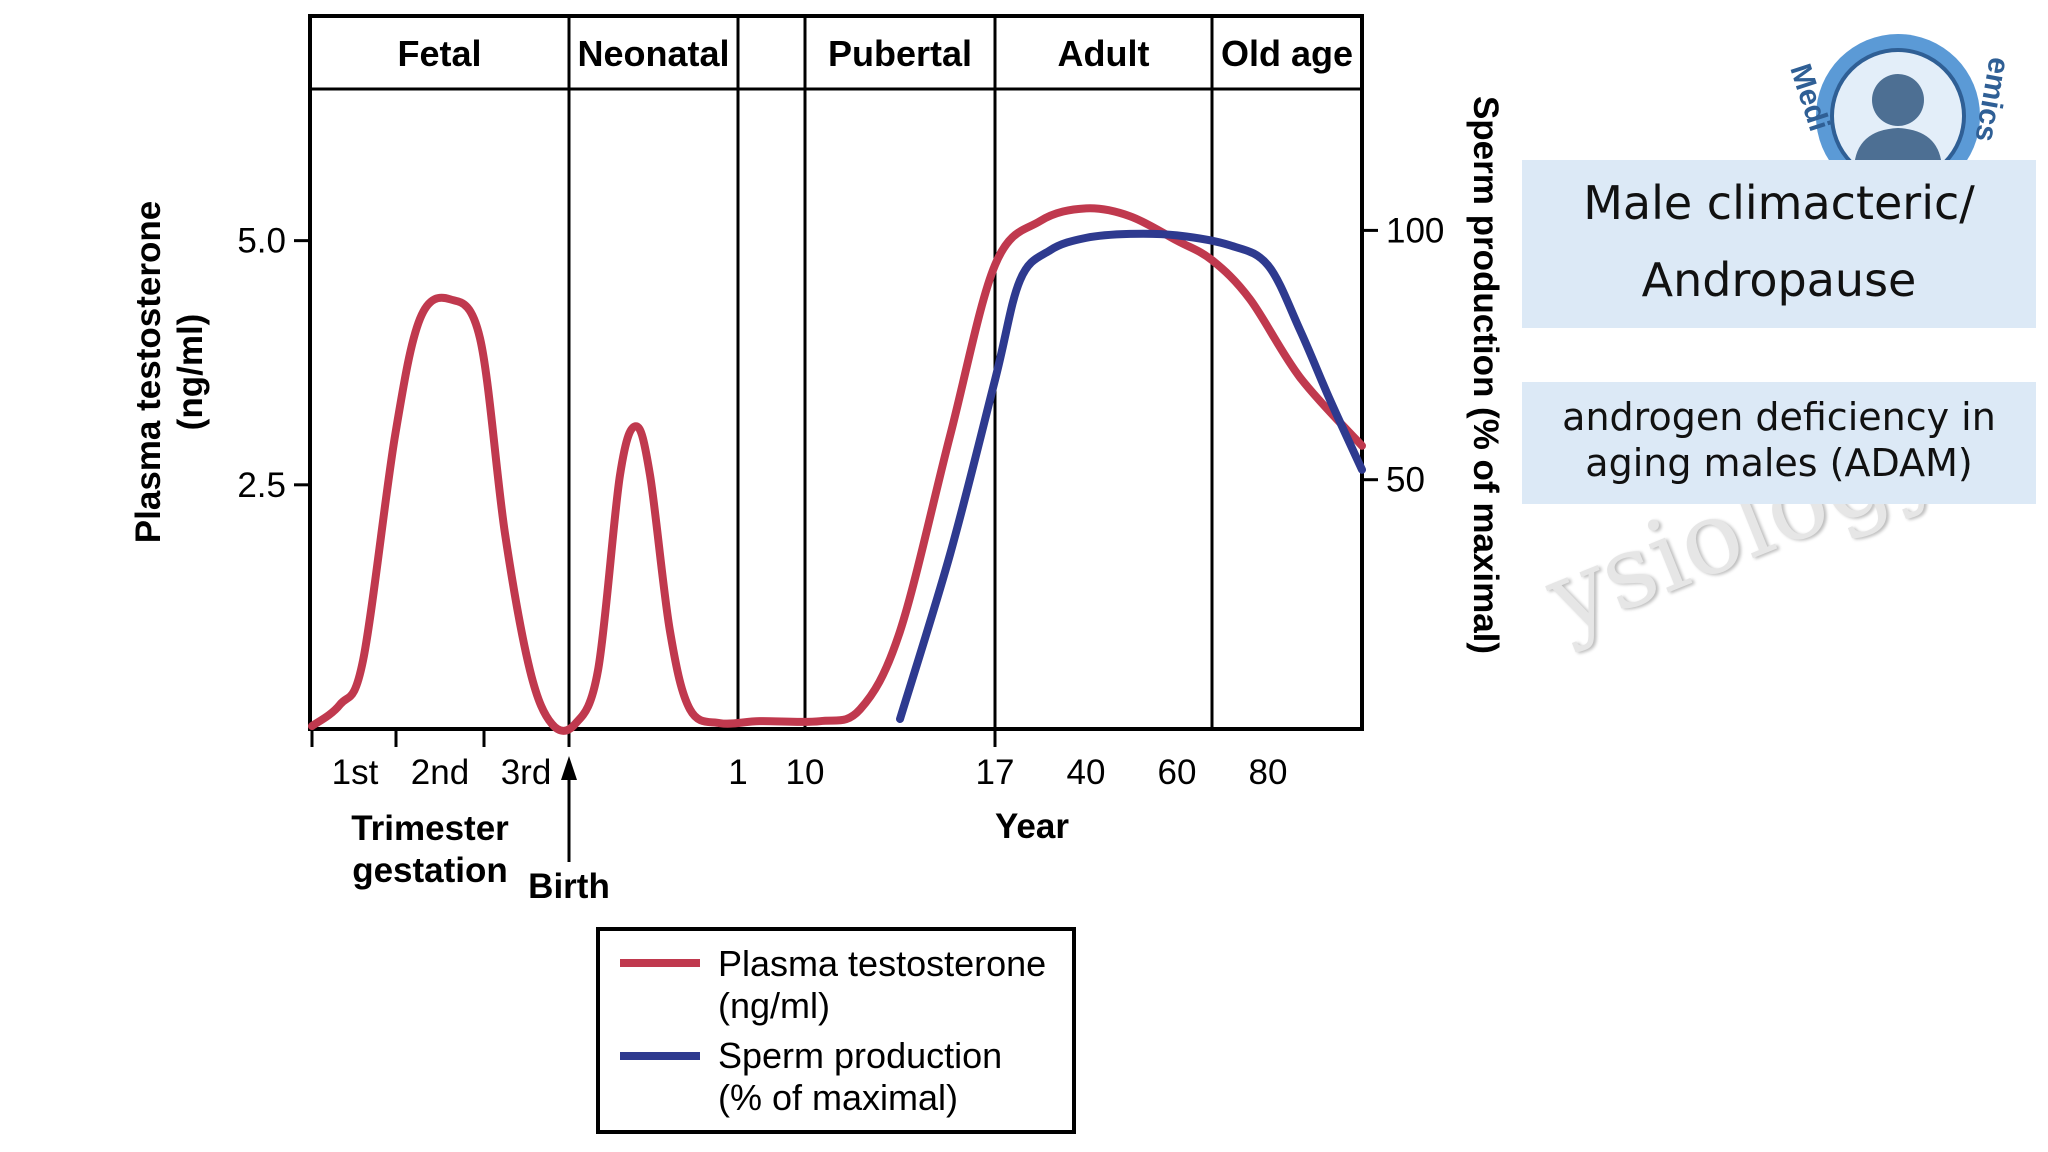 Image resolution: width=2048 pixels, height=1152 pixels. Describe the element at coordinates (526, 772) in the screenshot. I see `trimester-tick-label: 3rd` at that location.